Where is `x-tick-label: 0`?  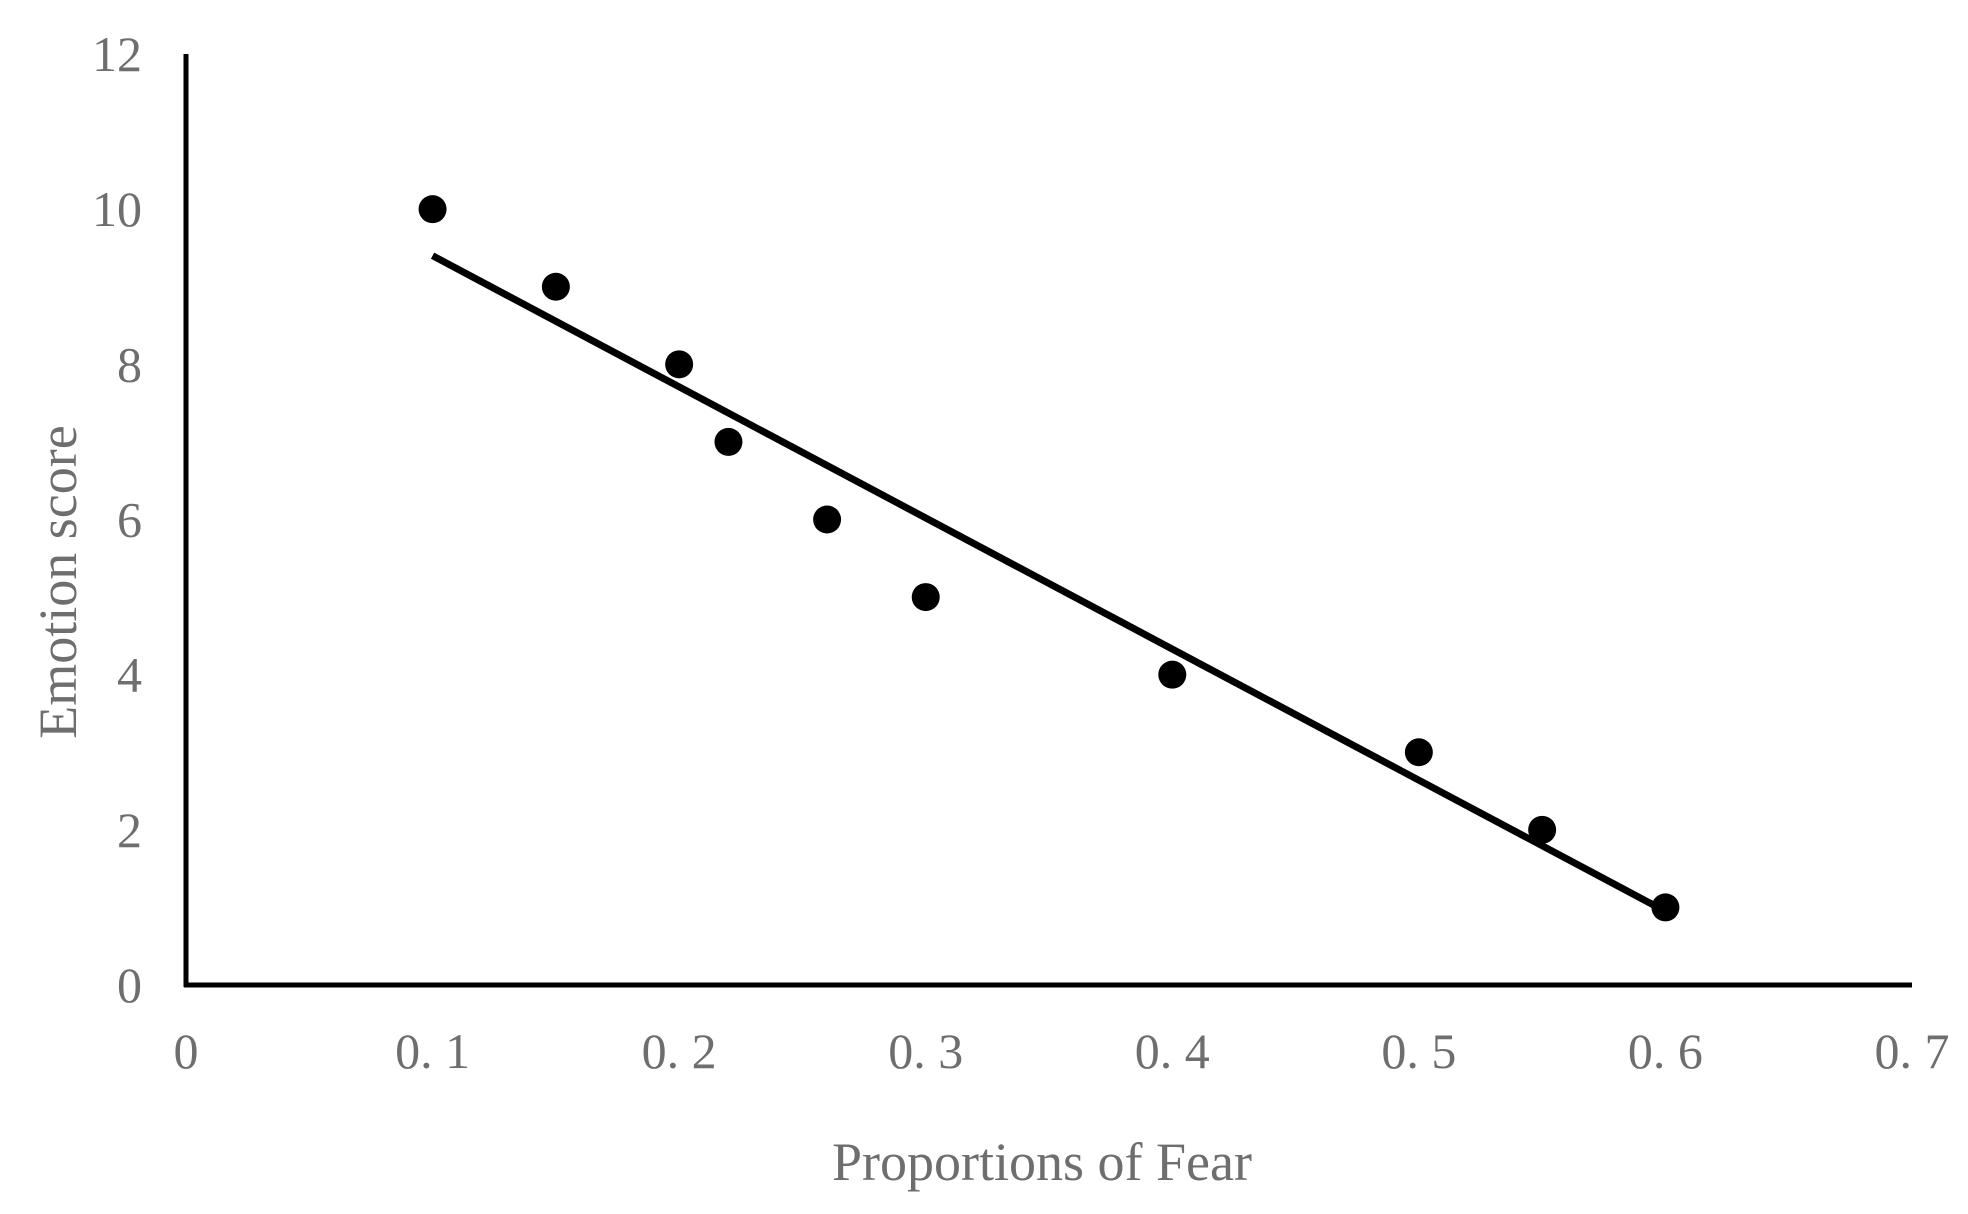
x-tick-label: 0 is located at coordinates (186, 1051).